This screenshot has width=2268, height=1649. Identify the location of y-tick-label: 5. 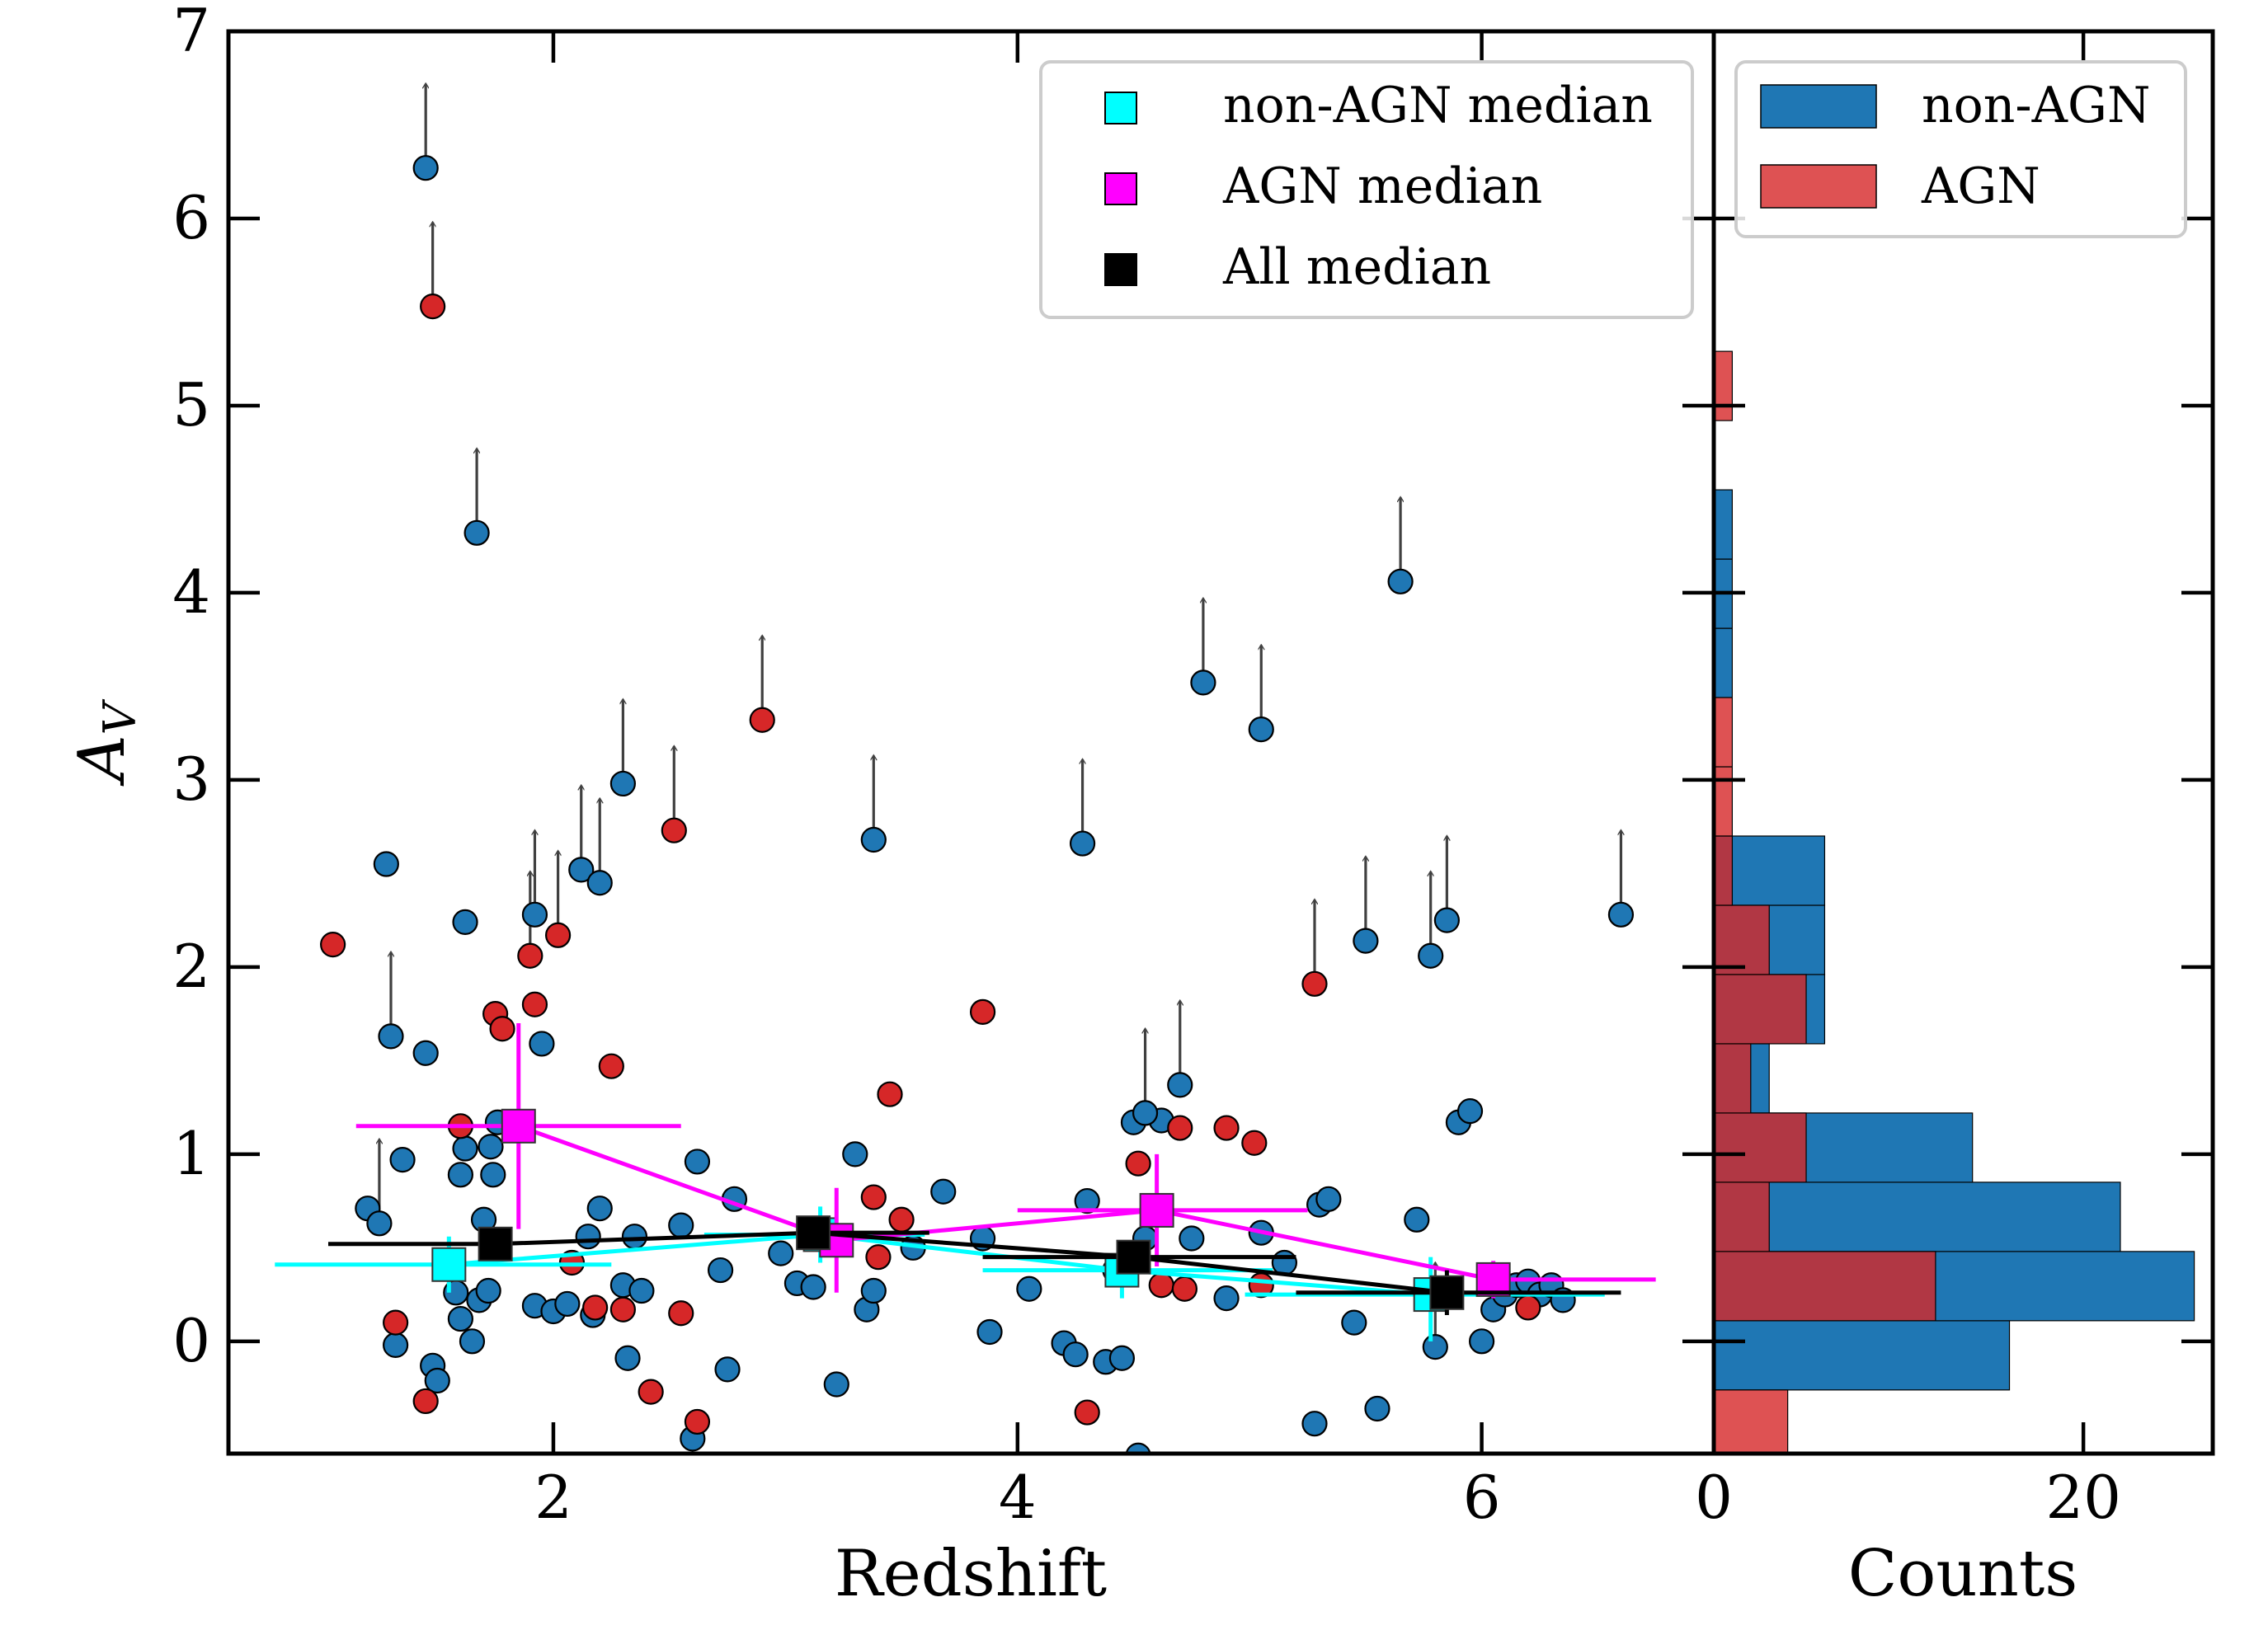
(191, 404).